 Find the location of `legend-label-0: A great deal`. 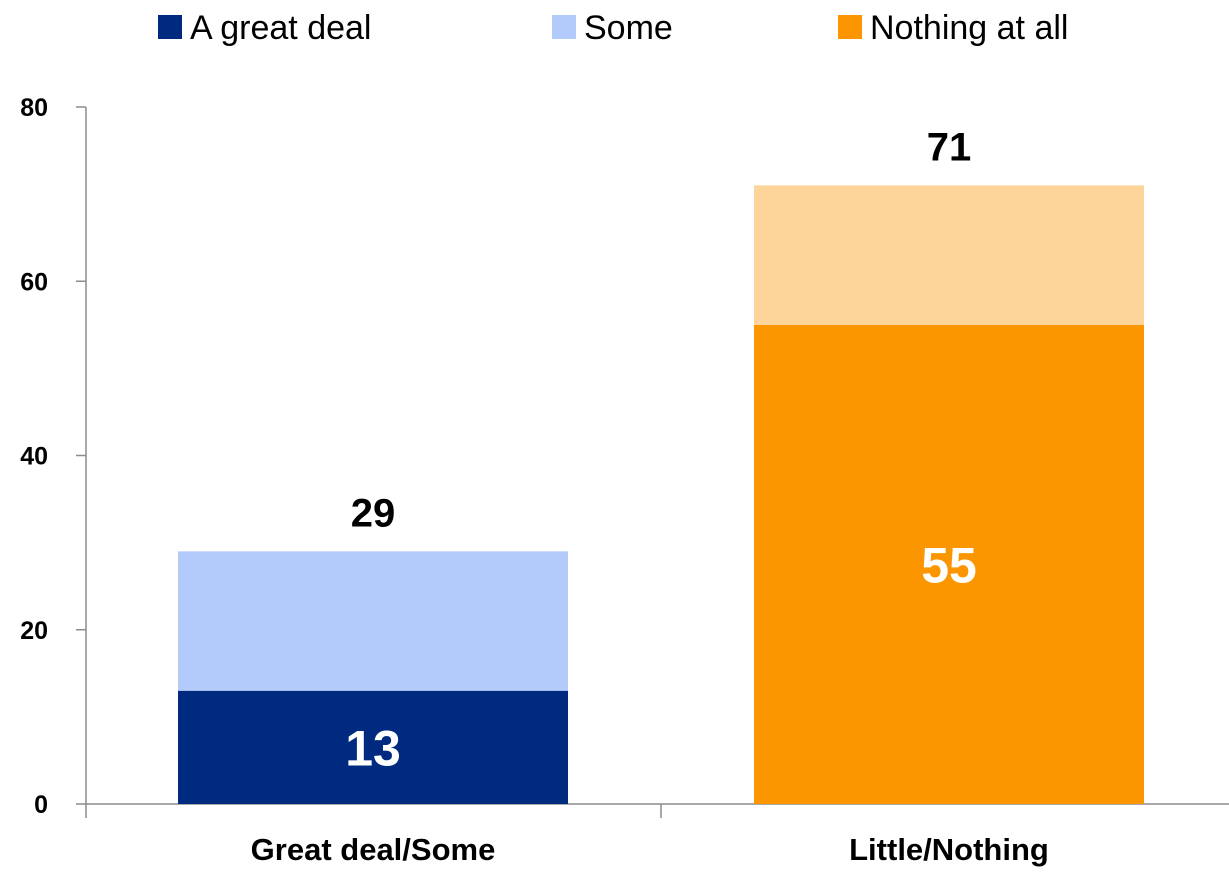

legend-label-0: A great deal is located at coordinates (280, 28).